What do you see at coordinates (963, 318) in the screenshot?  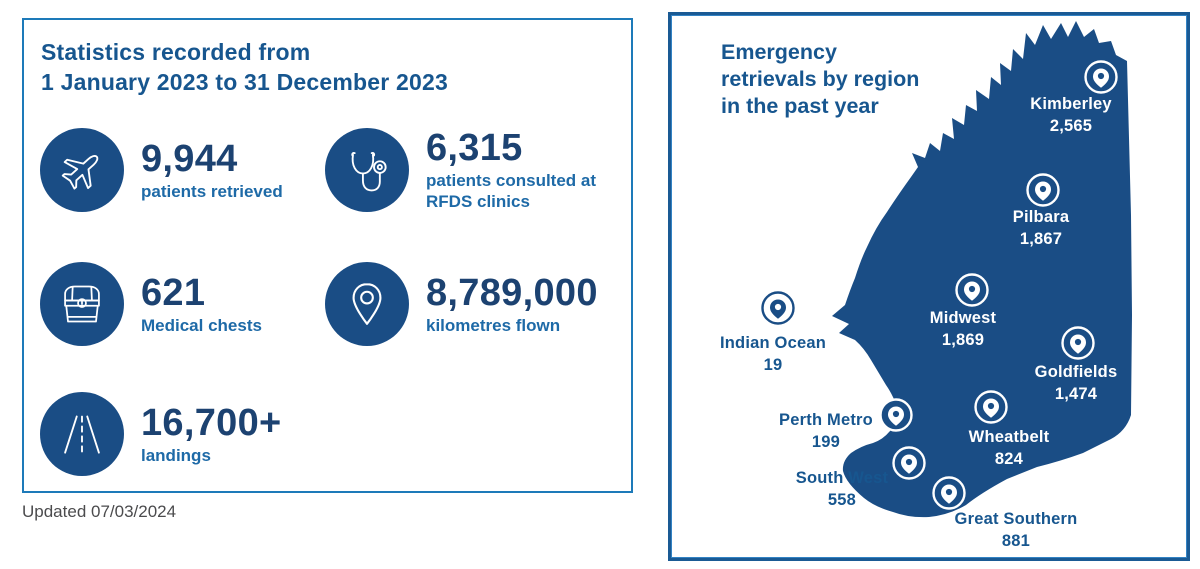 I see `region-name: Midwest` at bounding box center [963, 318].